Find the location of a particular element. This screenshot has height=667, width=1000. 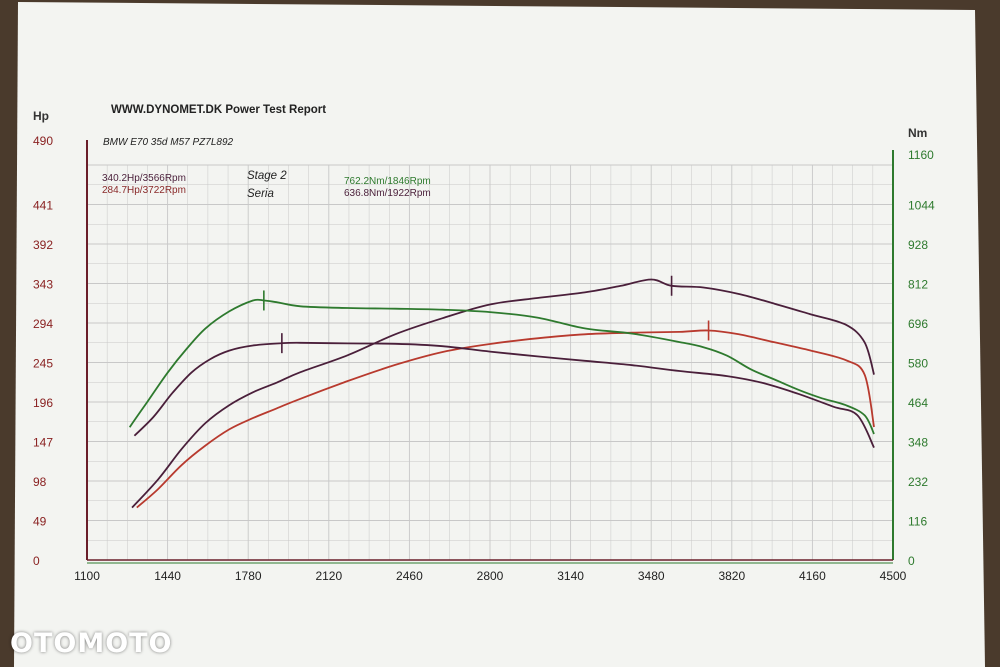

x-tick-label: 2120 is located at coordinates (328, 576).